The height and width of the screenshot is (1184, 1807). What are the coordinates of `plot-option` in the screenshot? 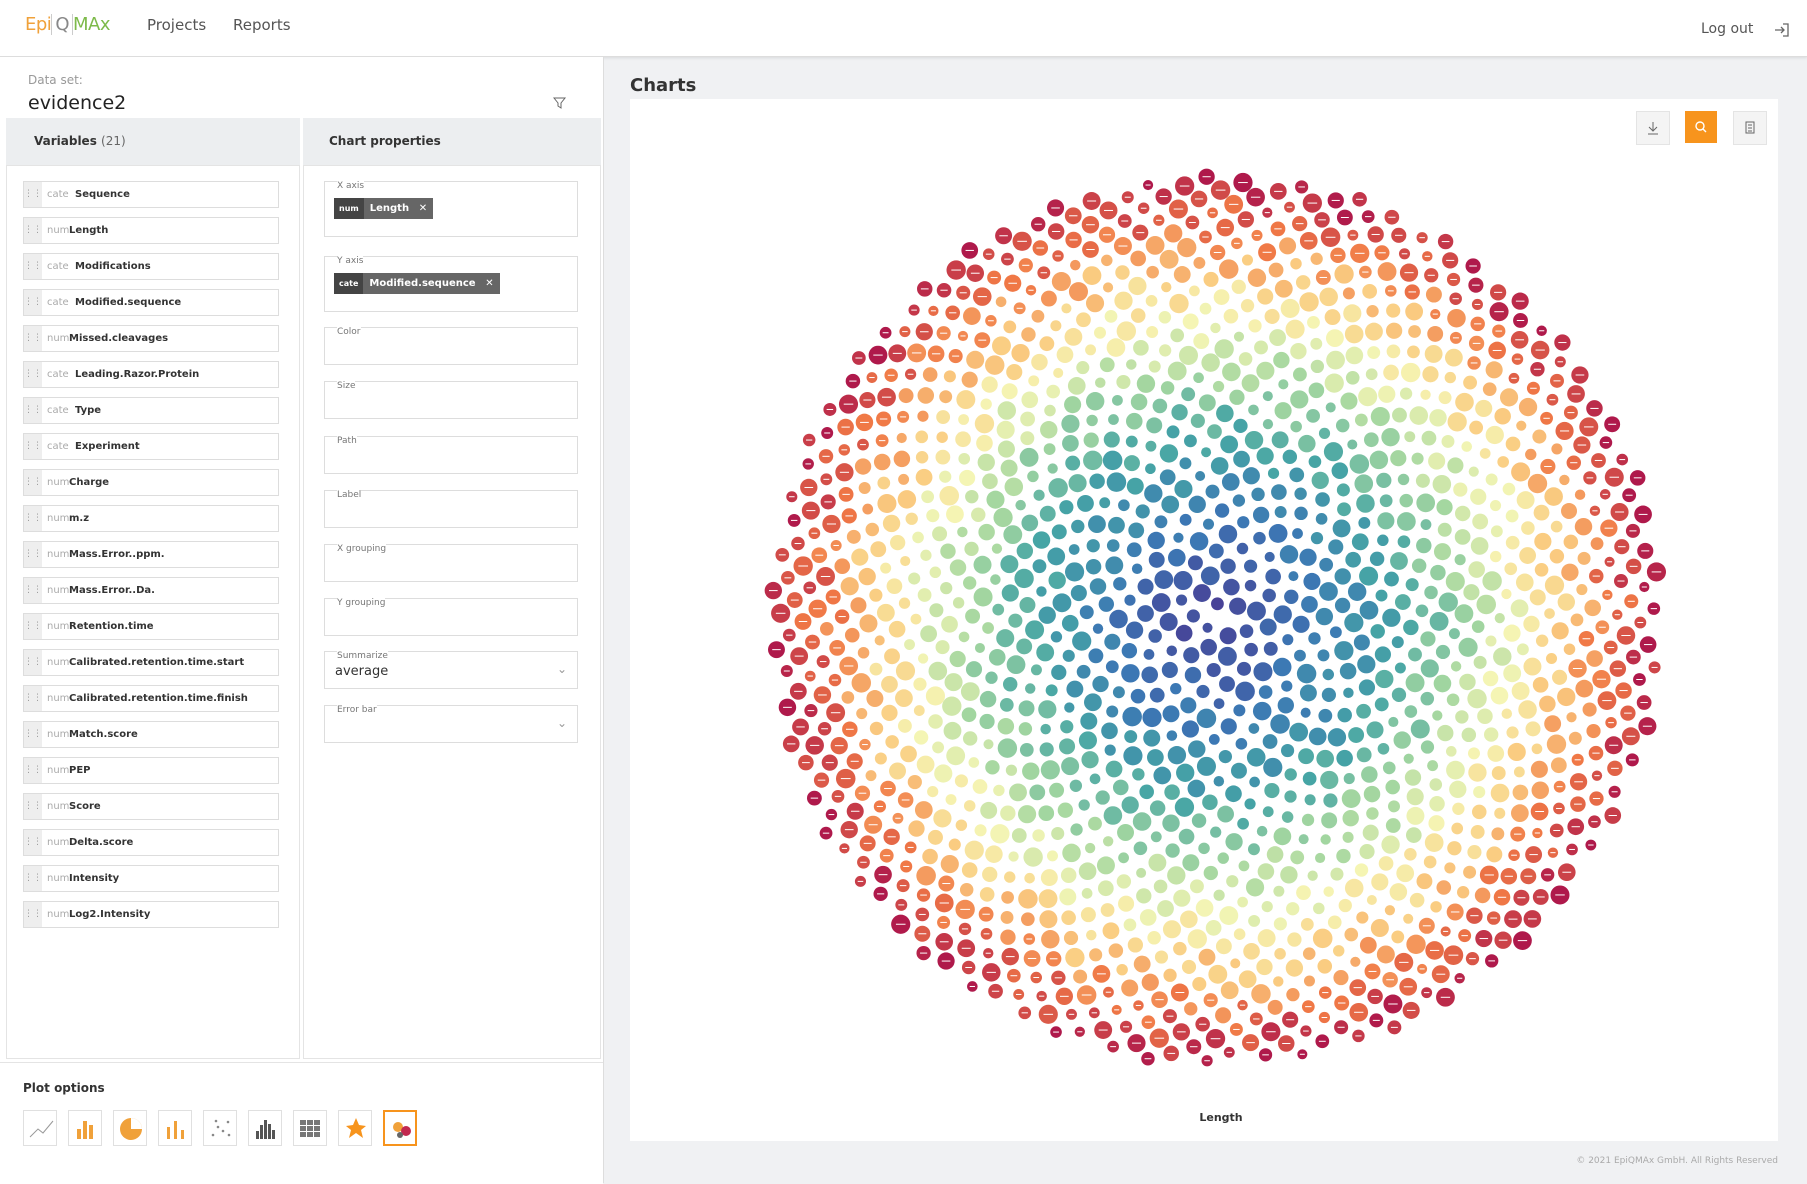 It's located at (220, 1128).